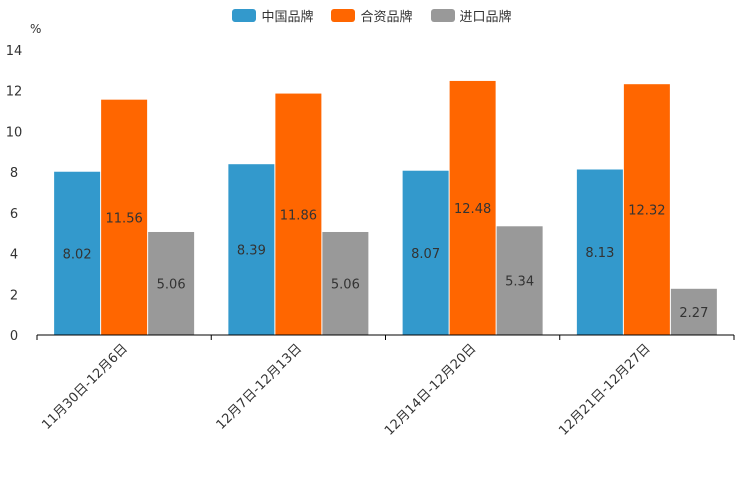  What do you see at coordinates (85, 387) in the screenshot?
I see `x-tick-label: 11月30日-12月6日` at bounding box center [85, 387].